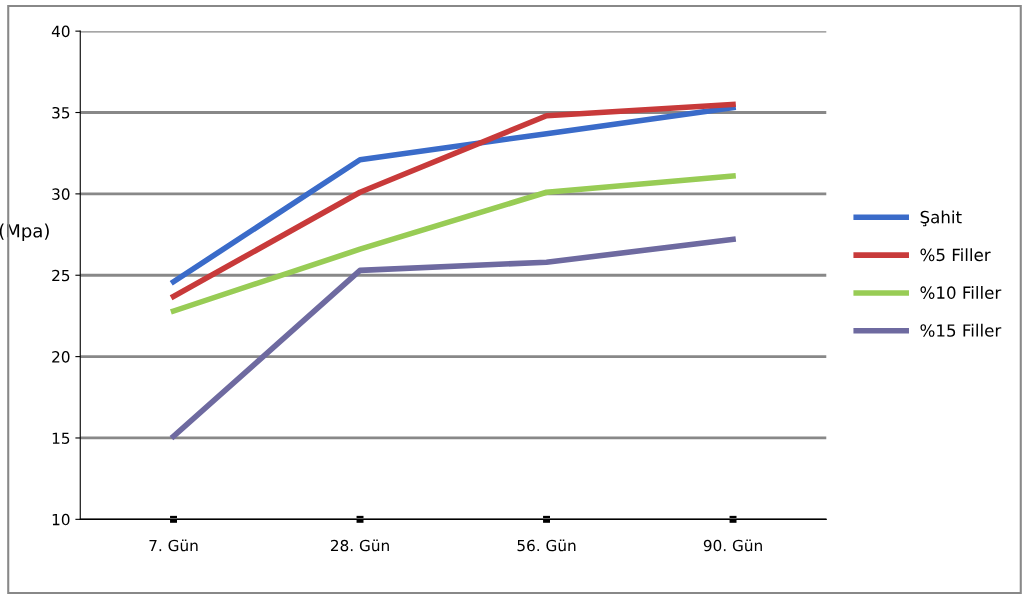 The width and height of the screenshot is (1029, 599). What do you see at coordinates (61, 275) in the screenshot?
I see `y-tick-label: 25` at bounding box center [61, 275].